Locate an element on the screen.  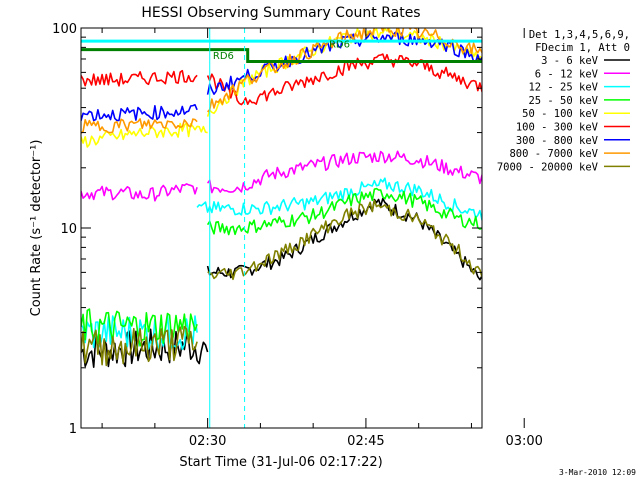
legend-label-100-300-kev: 100 - 300 keV is located at coordinates (557, 128).